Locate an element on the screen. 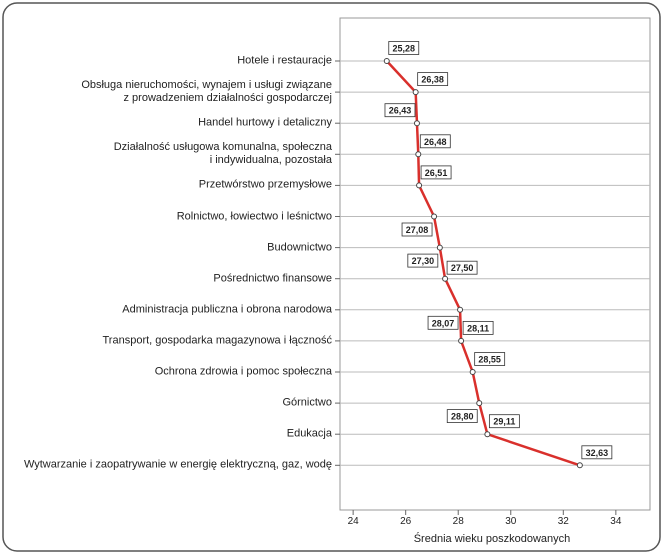 The image size is (664, 555). data-label: 26,51 is located at coordinates (436, 173).